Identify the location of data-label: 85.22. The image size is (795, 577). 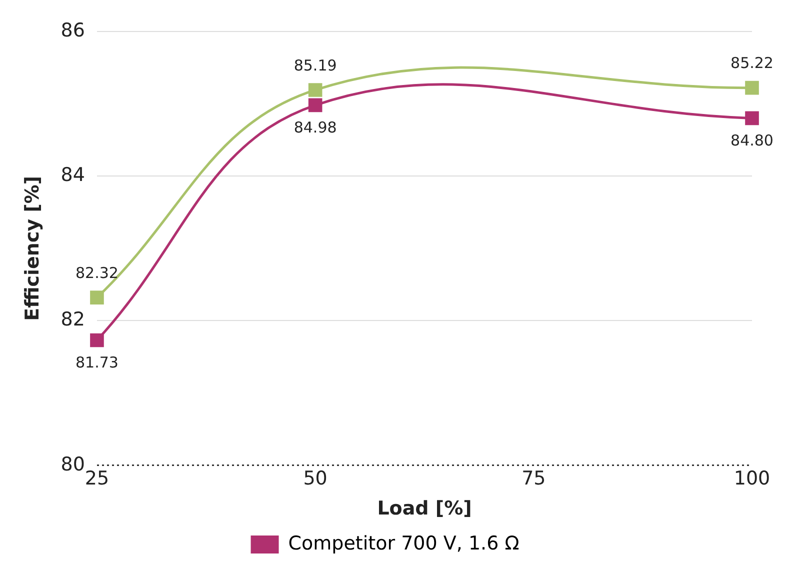
(752, 63).